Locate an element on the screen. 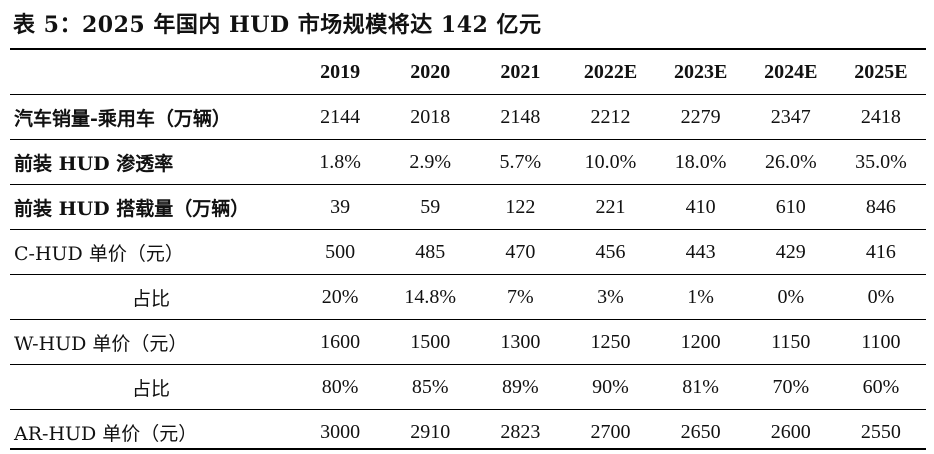  table-cell: 221 is located at coordinates (610, 207).